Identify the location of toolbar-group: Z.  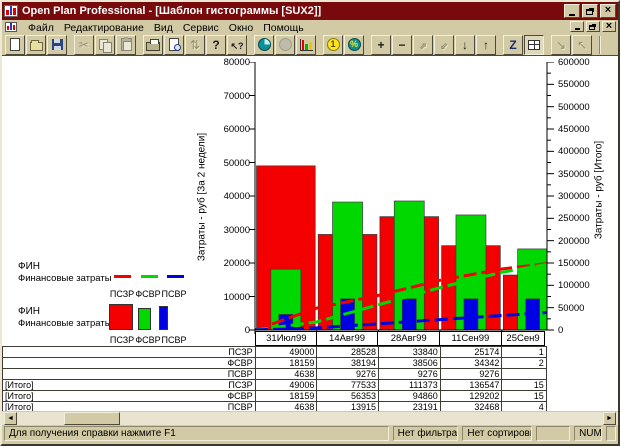
(523, 44).